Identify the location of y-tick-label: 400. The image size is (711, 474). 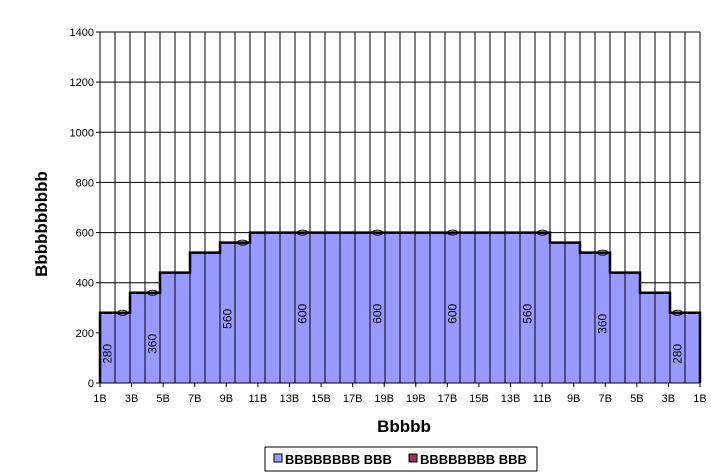
(85, 284).